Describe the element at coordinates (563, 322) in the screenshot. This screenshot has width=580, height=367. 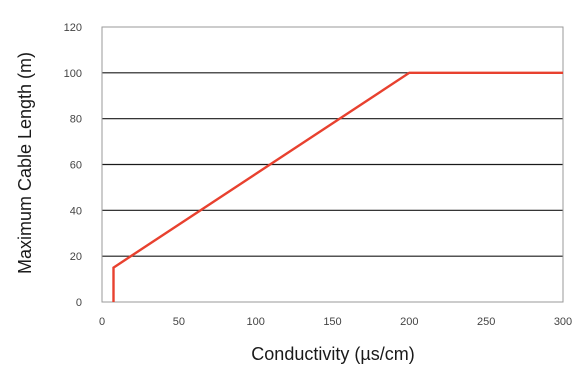
I see `x-tick-label-6: 300` at that location.